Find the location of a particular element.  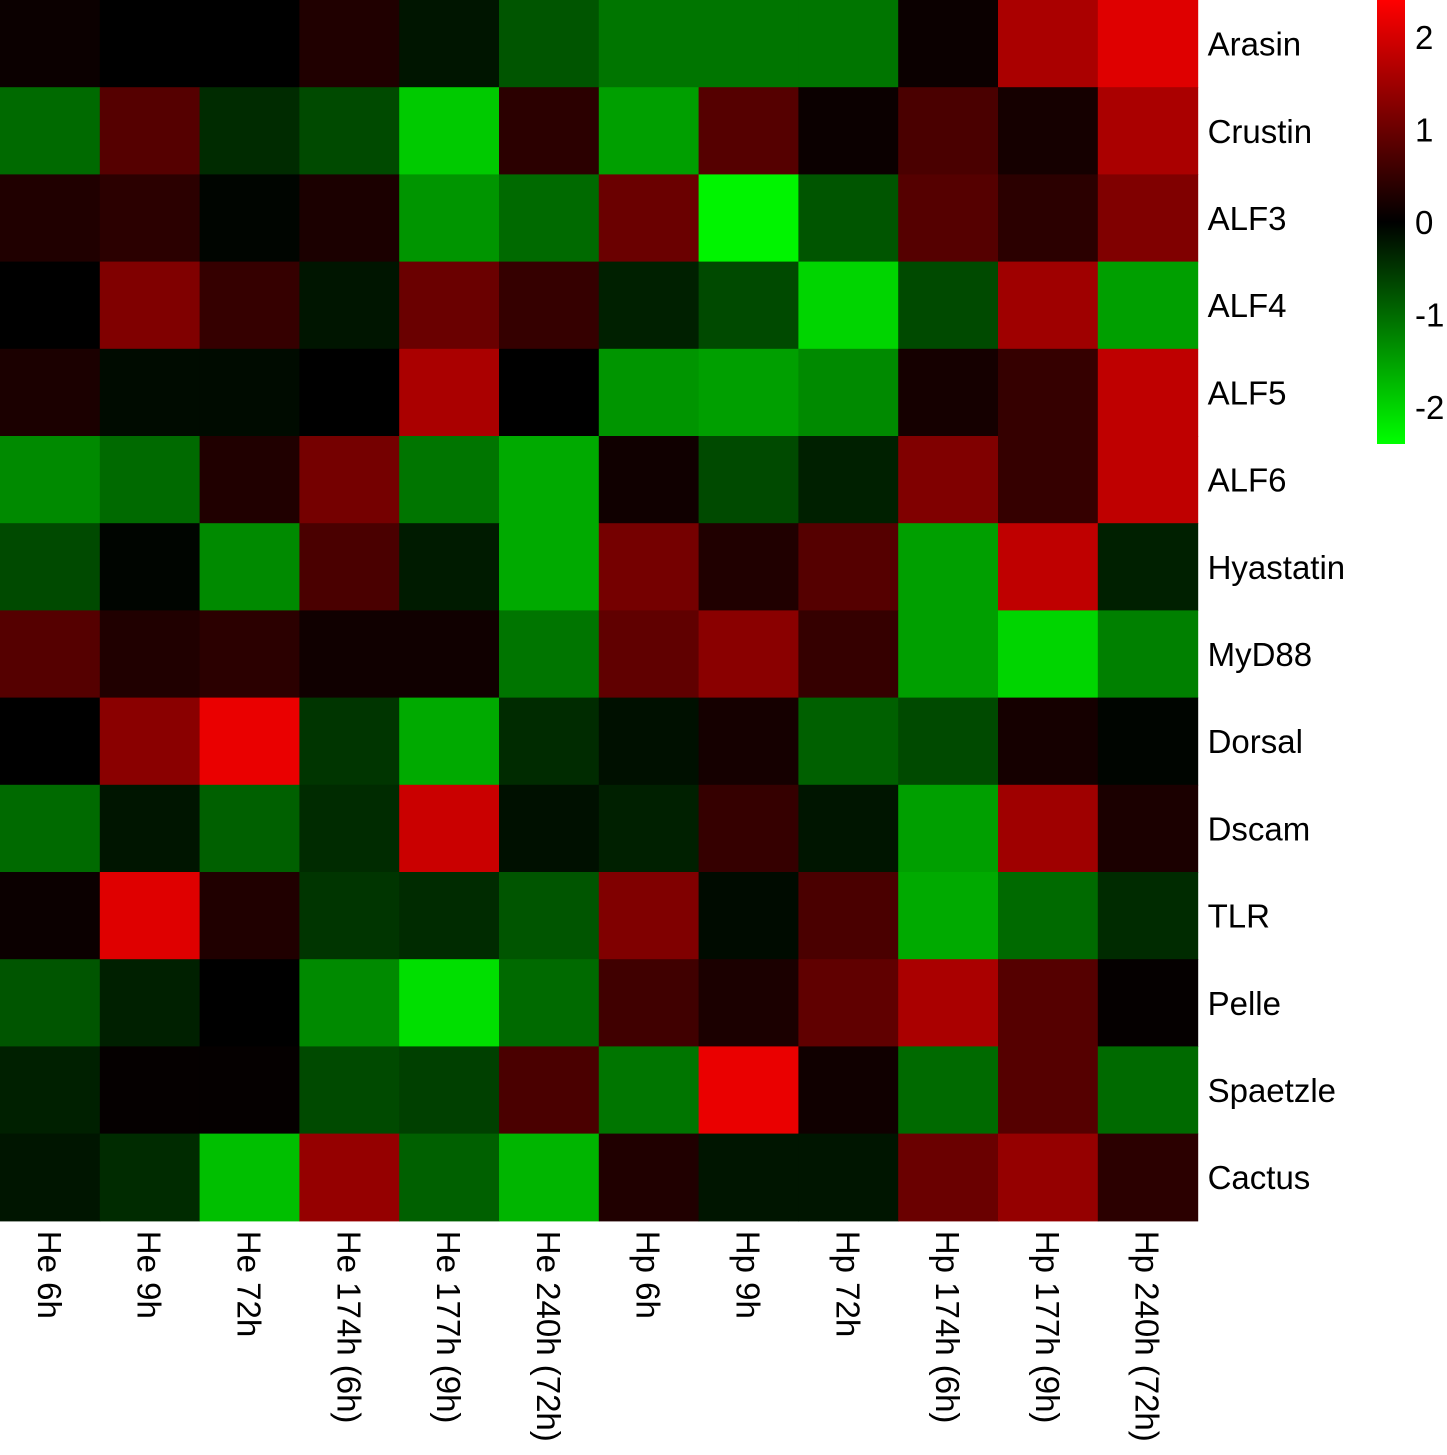

row-label: Spaetzle is located at coordinates (1272, 1090).